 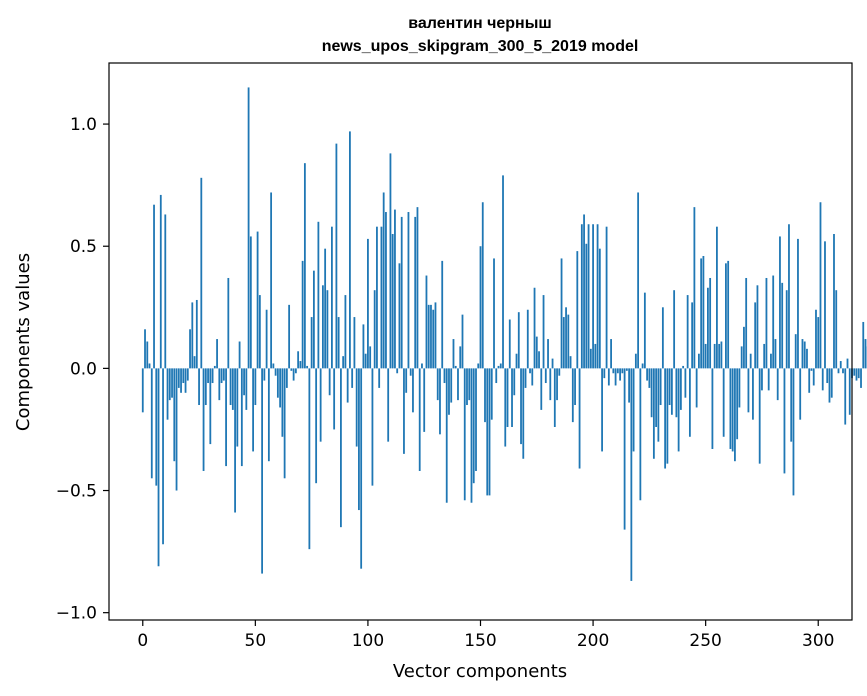 I want to click on x-tick-label: 200, so click(x=593, y=641).